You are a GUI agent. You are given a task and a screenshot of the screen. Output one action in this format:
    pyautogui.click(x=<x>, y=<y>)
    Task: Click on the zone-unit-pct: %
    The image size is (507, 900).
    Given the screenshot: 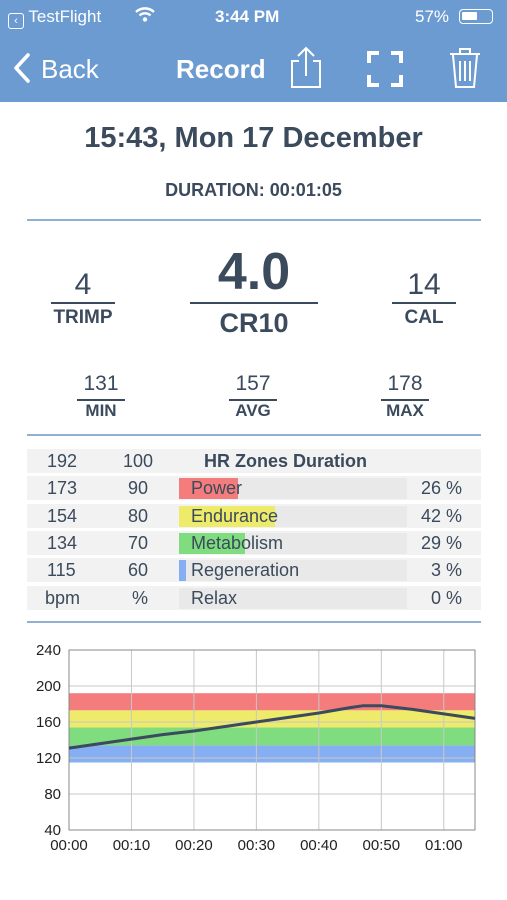 What is the action you would take?
    pyautogui.click(x=140, y=598)
    